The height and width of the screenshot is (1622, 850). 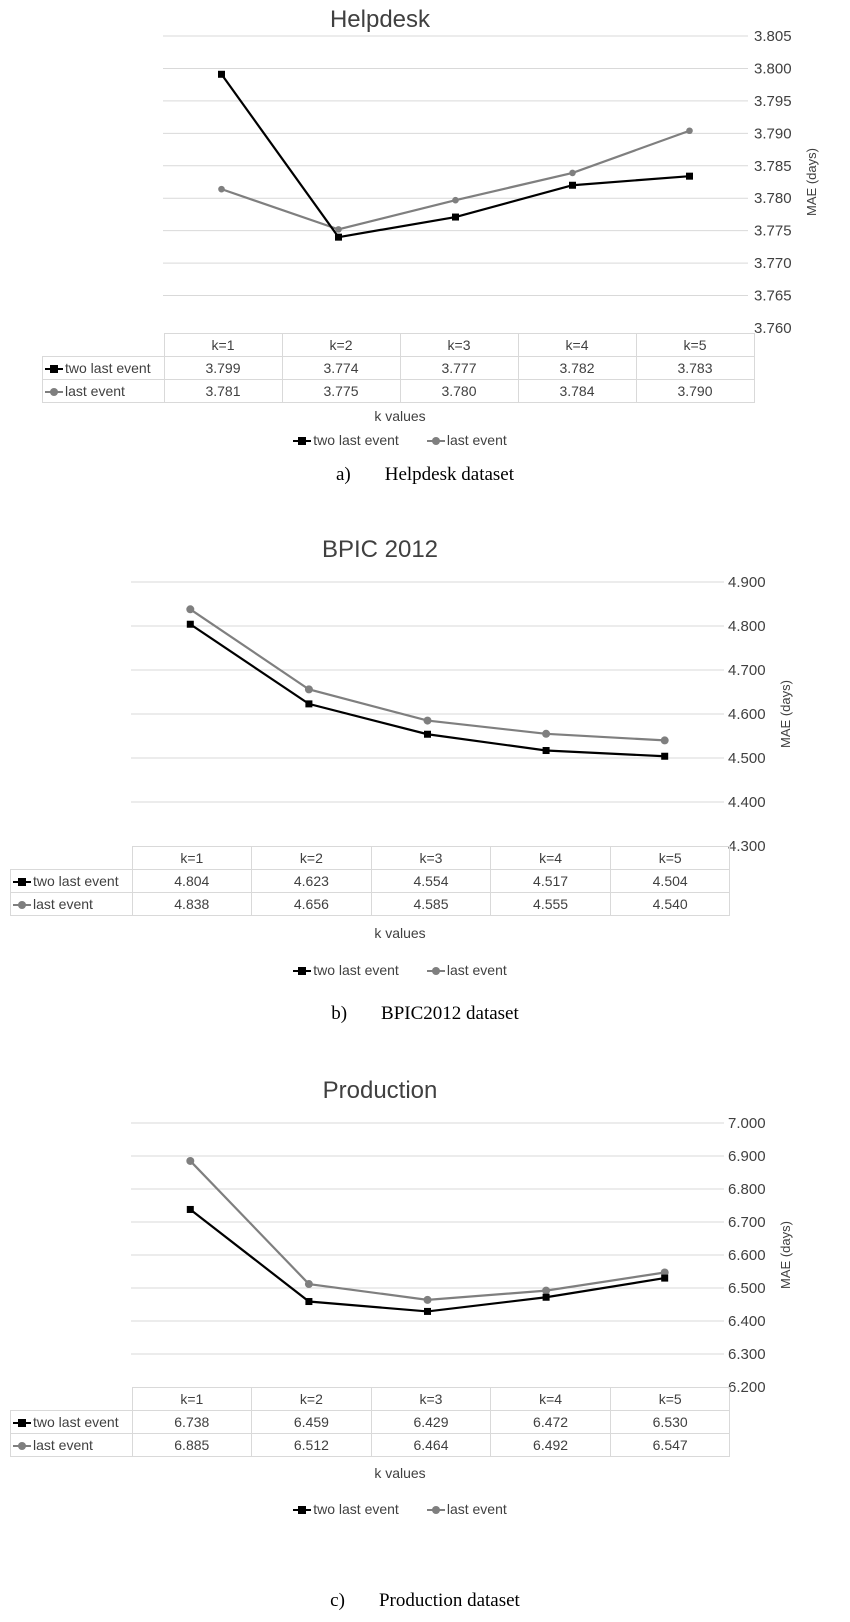 I want to click on y-tick-label: 3.800, so click(x=773, y=68).